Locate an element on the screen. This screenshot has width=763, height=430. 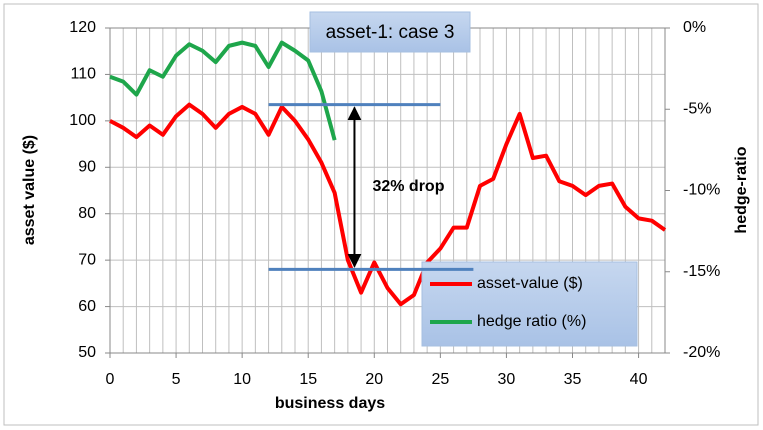
y2-tick-label: -5% is located at coordinates (697, 108).